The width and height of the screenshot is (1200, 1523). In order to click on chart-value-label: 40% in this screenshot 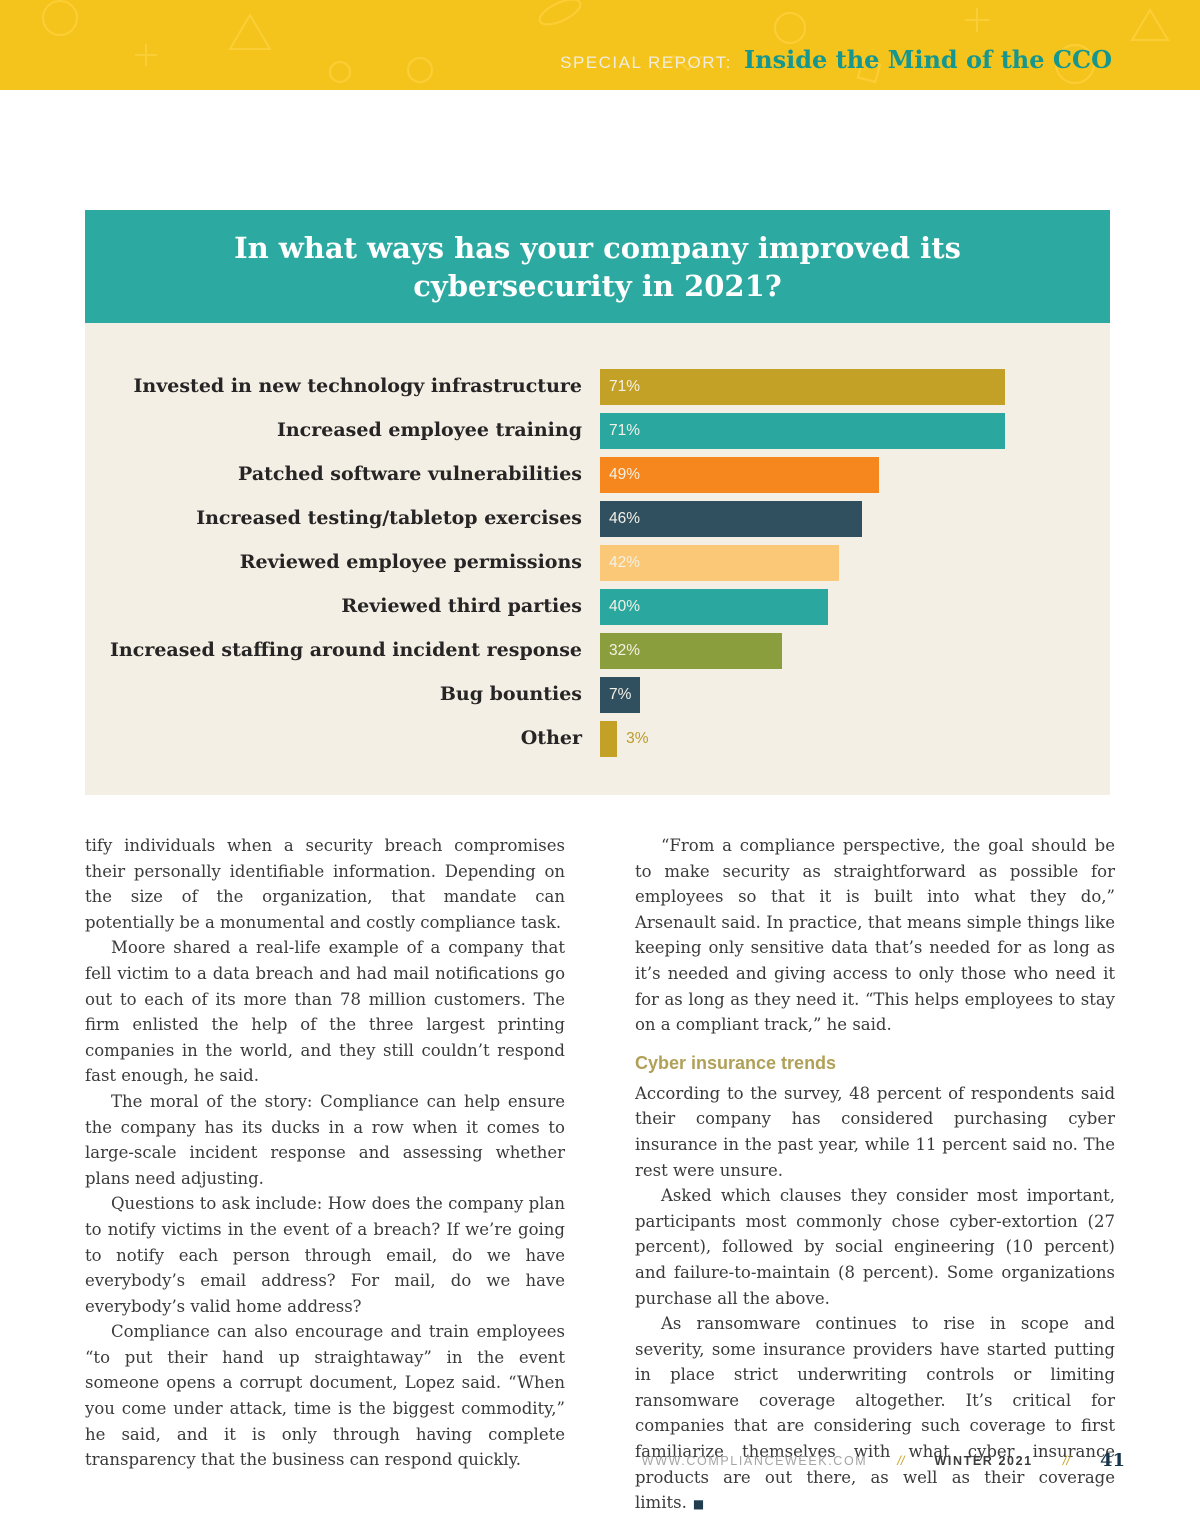, I will do `click(625, 606)`.